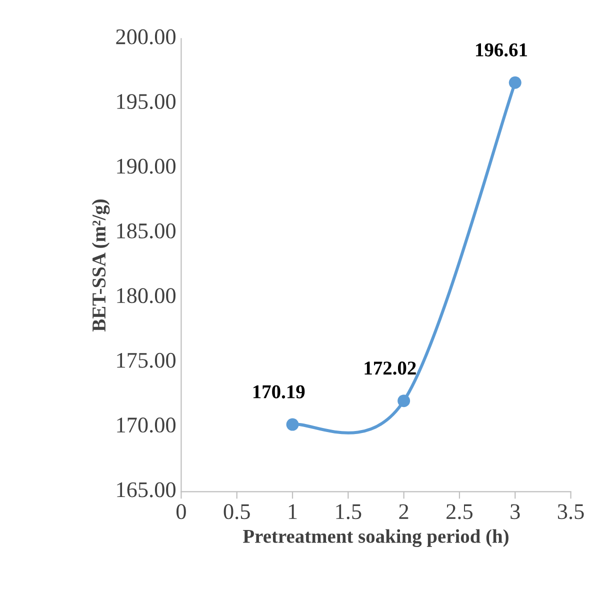 Image resolution: width=604 pixels, height=596 pixels. I want to click on x-tick-label: 0, so click(181, 512).